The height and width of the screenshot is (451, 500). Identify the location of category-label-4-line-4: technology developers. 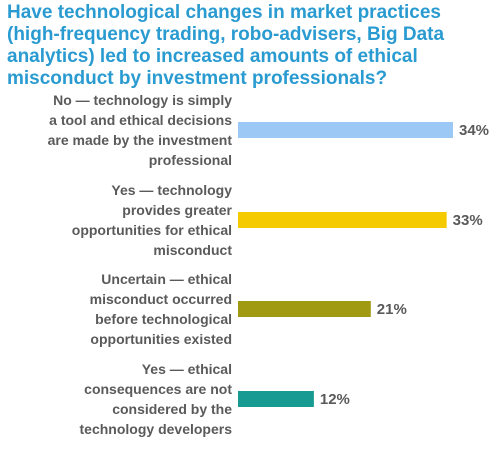
(156, 429).